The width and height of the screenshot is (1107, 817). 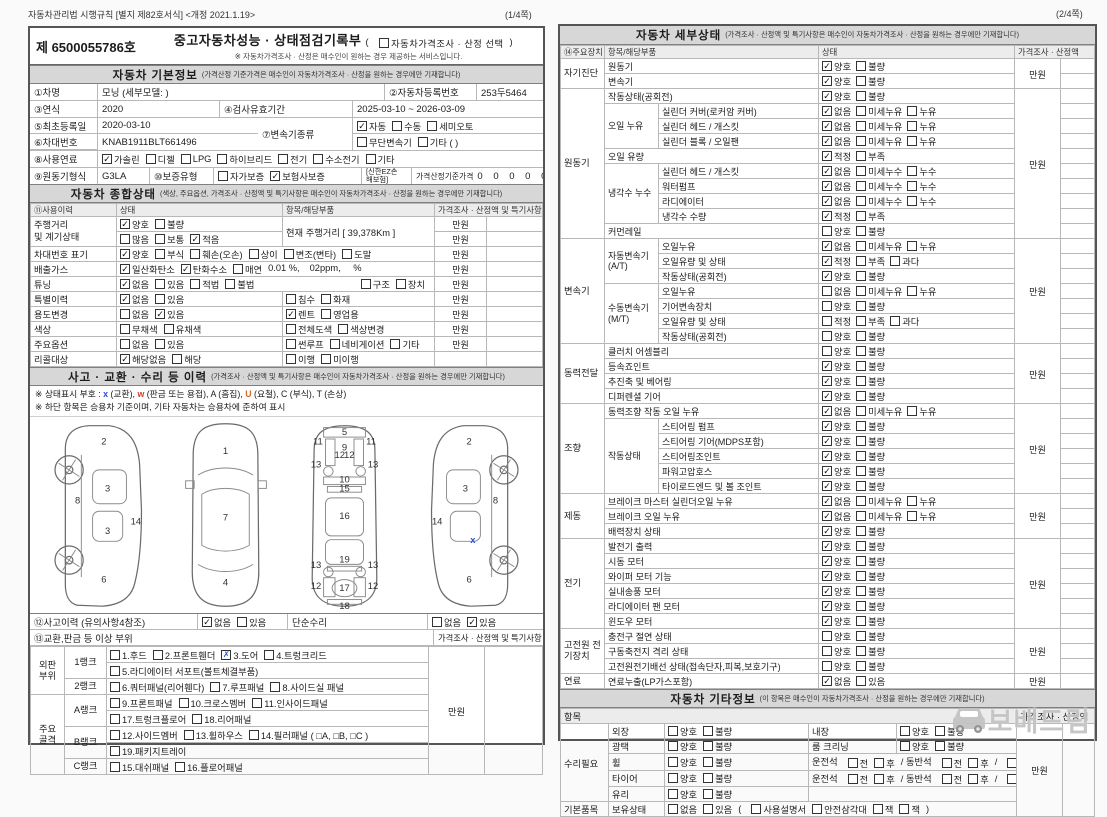 I want to click on checkbox-checked: ✓ 적음, so click(x=204, y=239).